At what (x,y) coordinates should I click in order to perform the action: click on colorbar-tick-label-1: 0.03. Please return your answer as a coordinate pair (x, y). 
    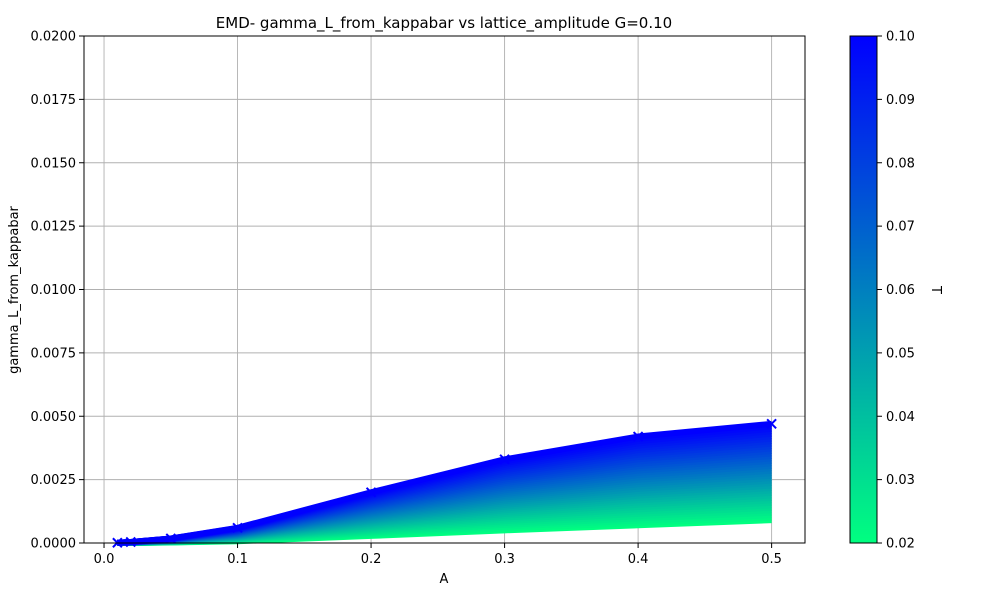
    Looking at the image, I should click on (900, 480).